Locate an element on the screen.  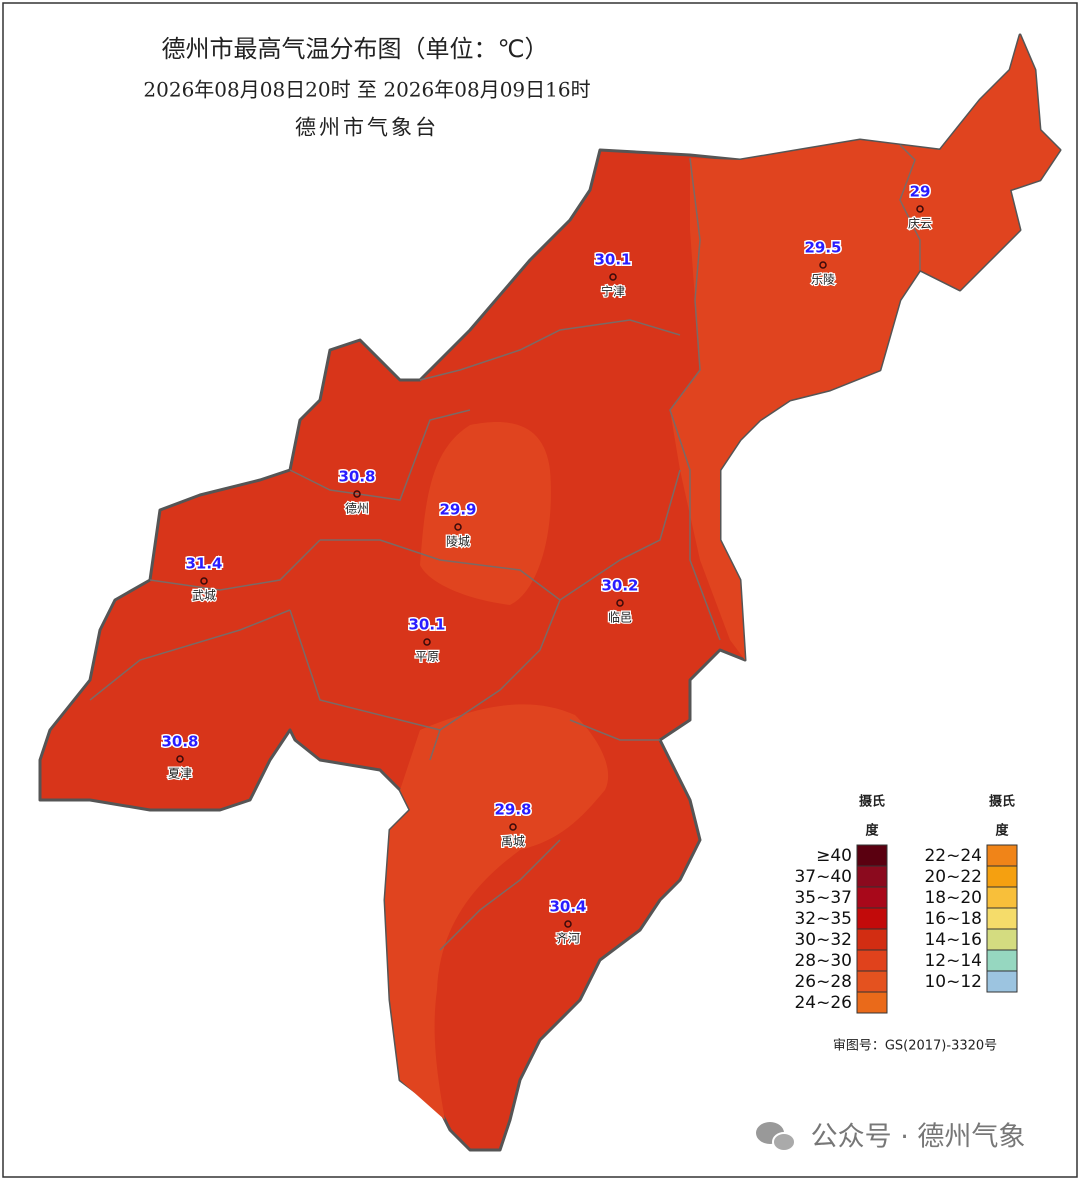
agency: 德州市气象台 is located at coordinates (367, 128).